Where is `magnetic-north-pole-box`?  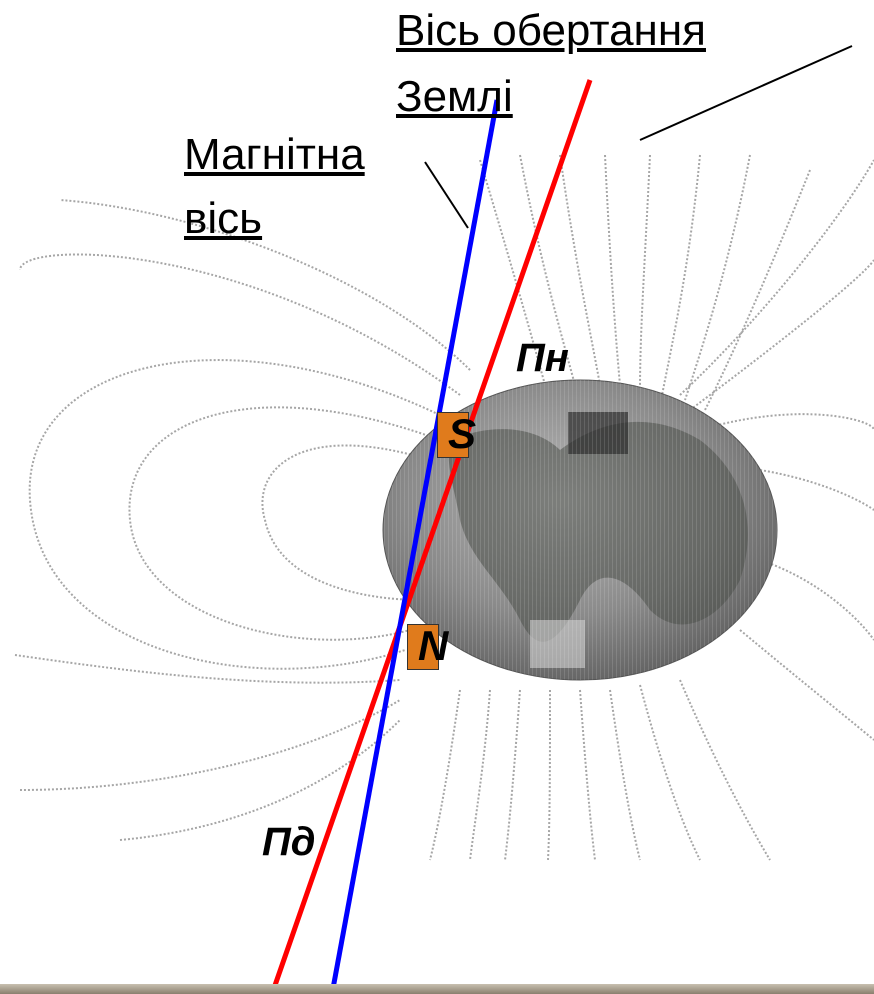 magnetic-north-pole-box is located at coordinates (423, 647).